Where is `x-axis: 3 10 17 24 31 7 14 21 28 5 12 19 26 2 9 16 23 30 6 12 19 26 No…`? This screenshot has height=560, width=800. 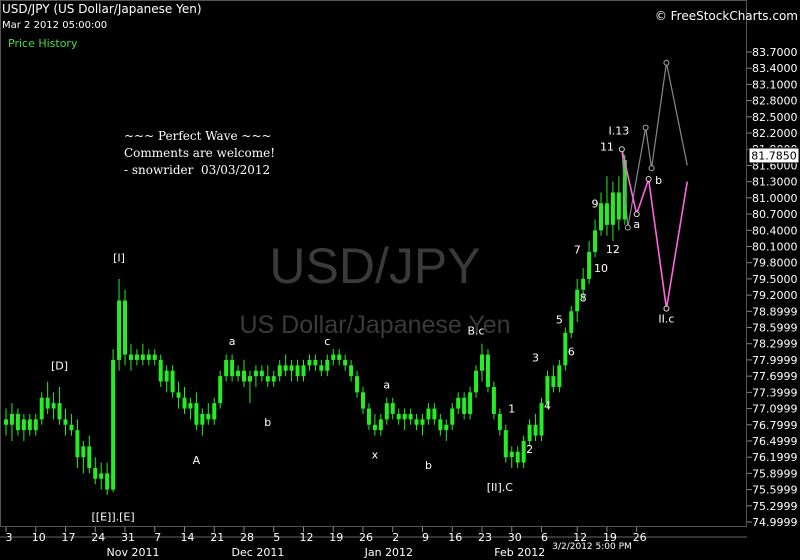
x-axis: 3 10 17 24 31 7 14 21 28 5 12 19 26 2 9 16 23 30 6 12 19 26 No… is located at coordinates (326, 543).